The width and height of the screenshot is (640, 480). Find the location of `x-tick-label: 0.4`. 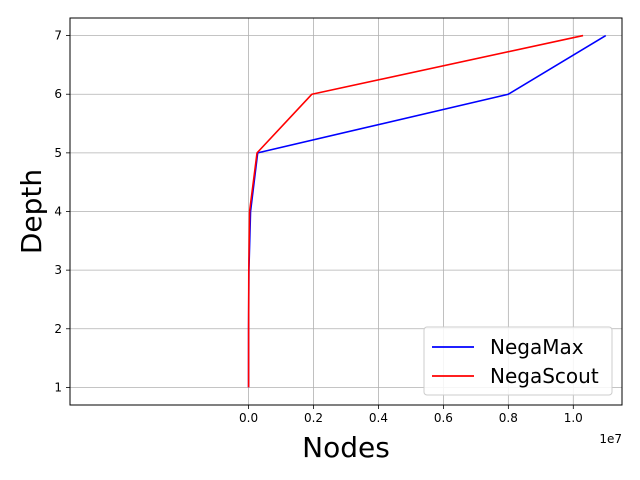

x-tick-label: 0.4 is located at coordinates (378, 418).